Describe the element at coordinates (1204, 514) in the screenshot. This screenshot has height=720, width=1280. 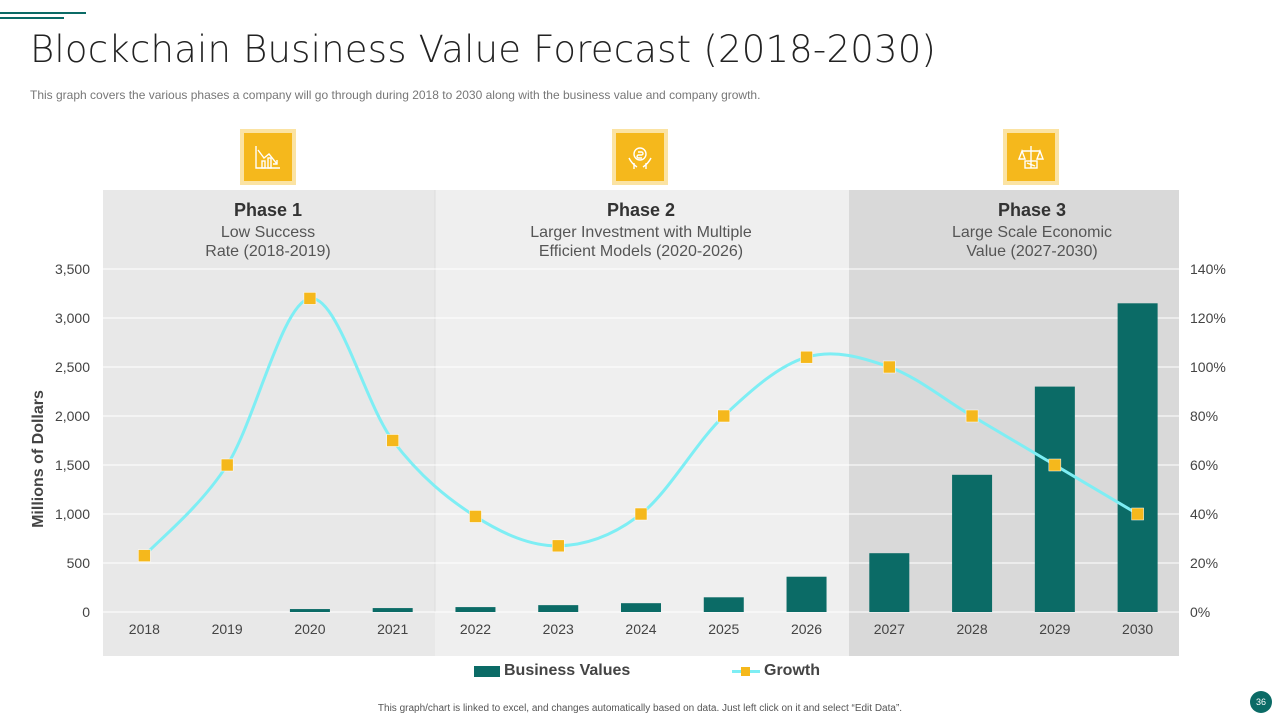
I see `y2-tick-label: 40%` at that location.